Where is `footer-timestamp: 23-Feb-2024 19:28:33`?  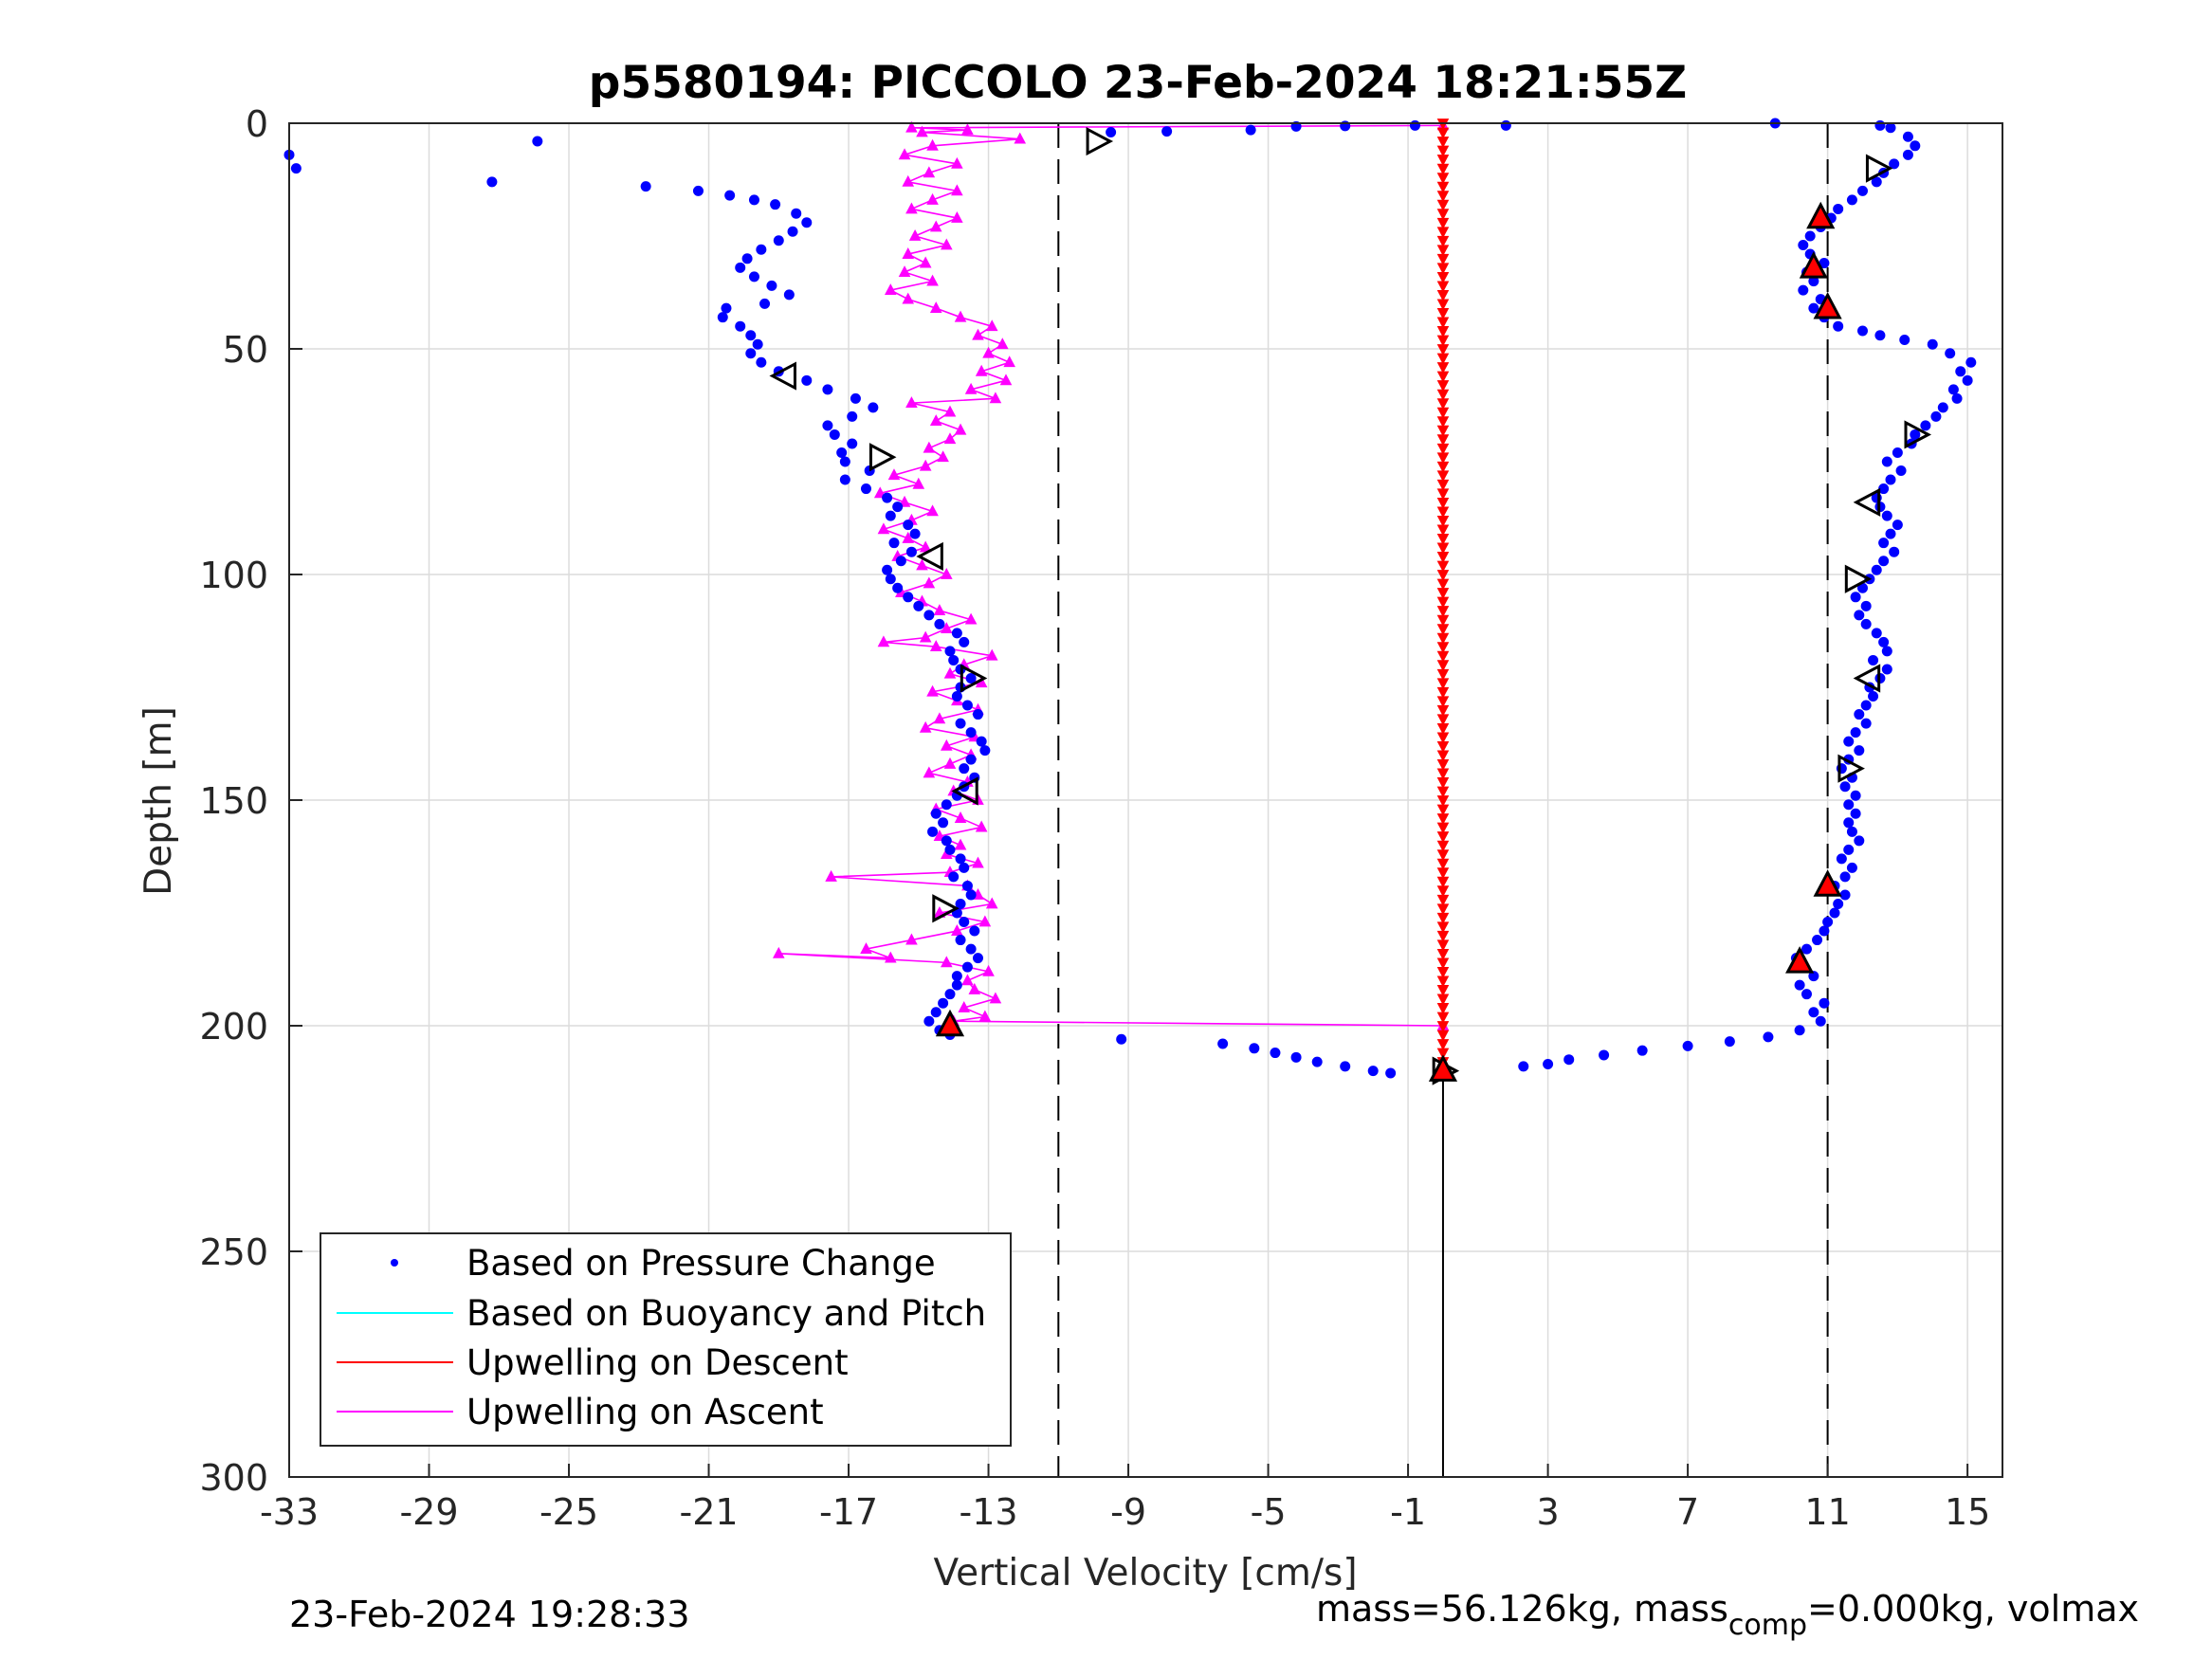 footer-timestamp: 23-Feb-2024 19:28:33 is located at coordinates (489, 1614).